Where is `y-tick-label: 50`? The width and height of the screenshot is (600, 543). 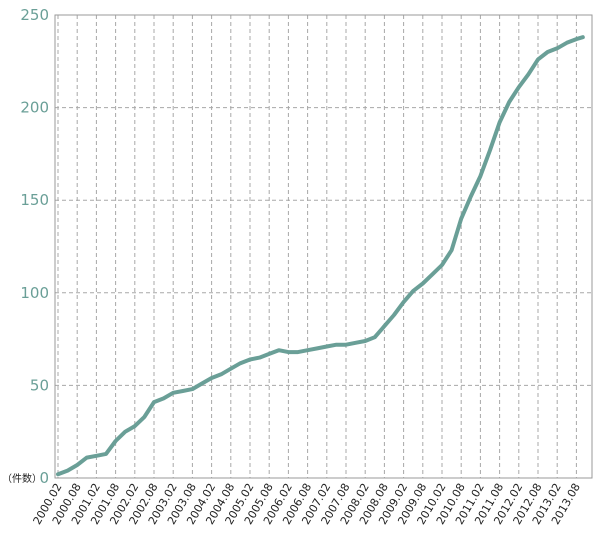 y-tick-label: 50 is located at coordinates (39, 385).